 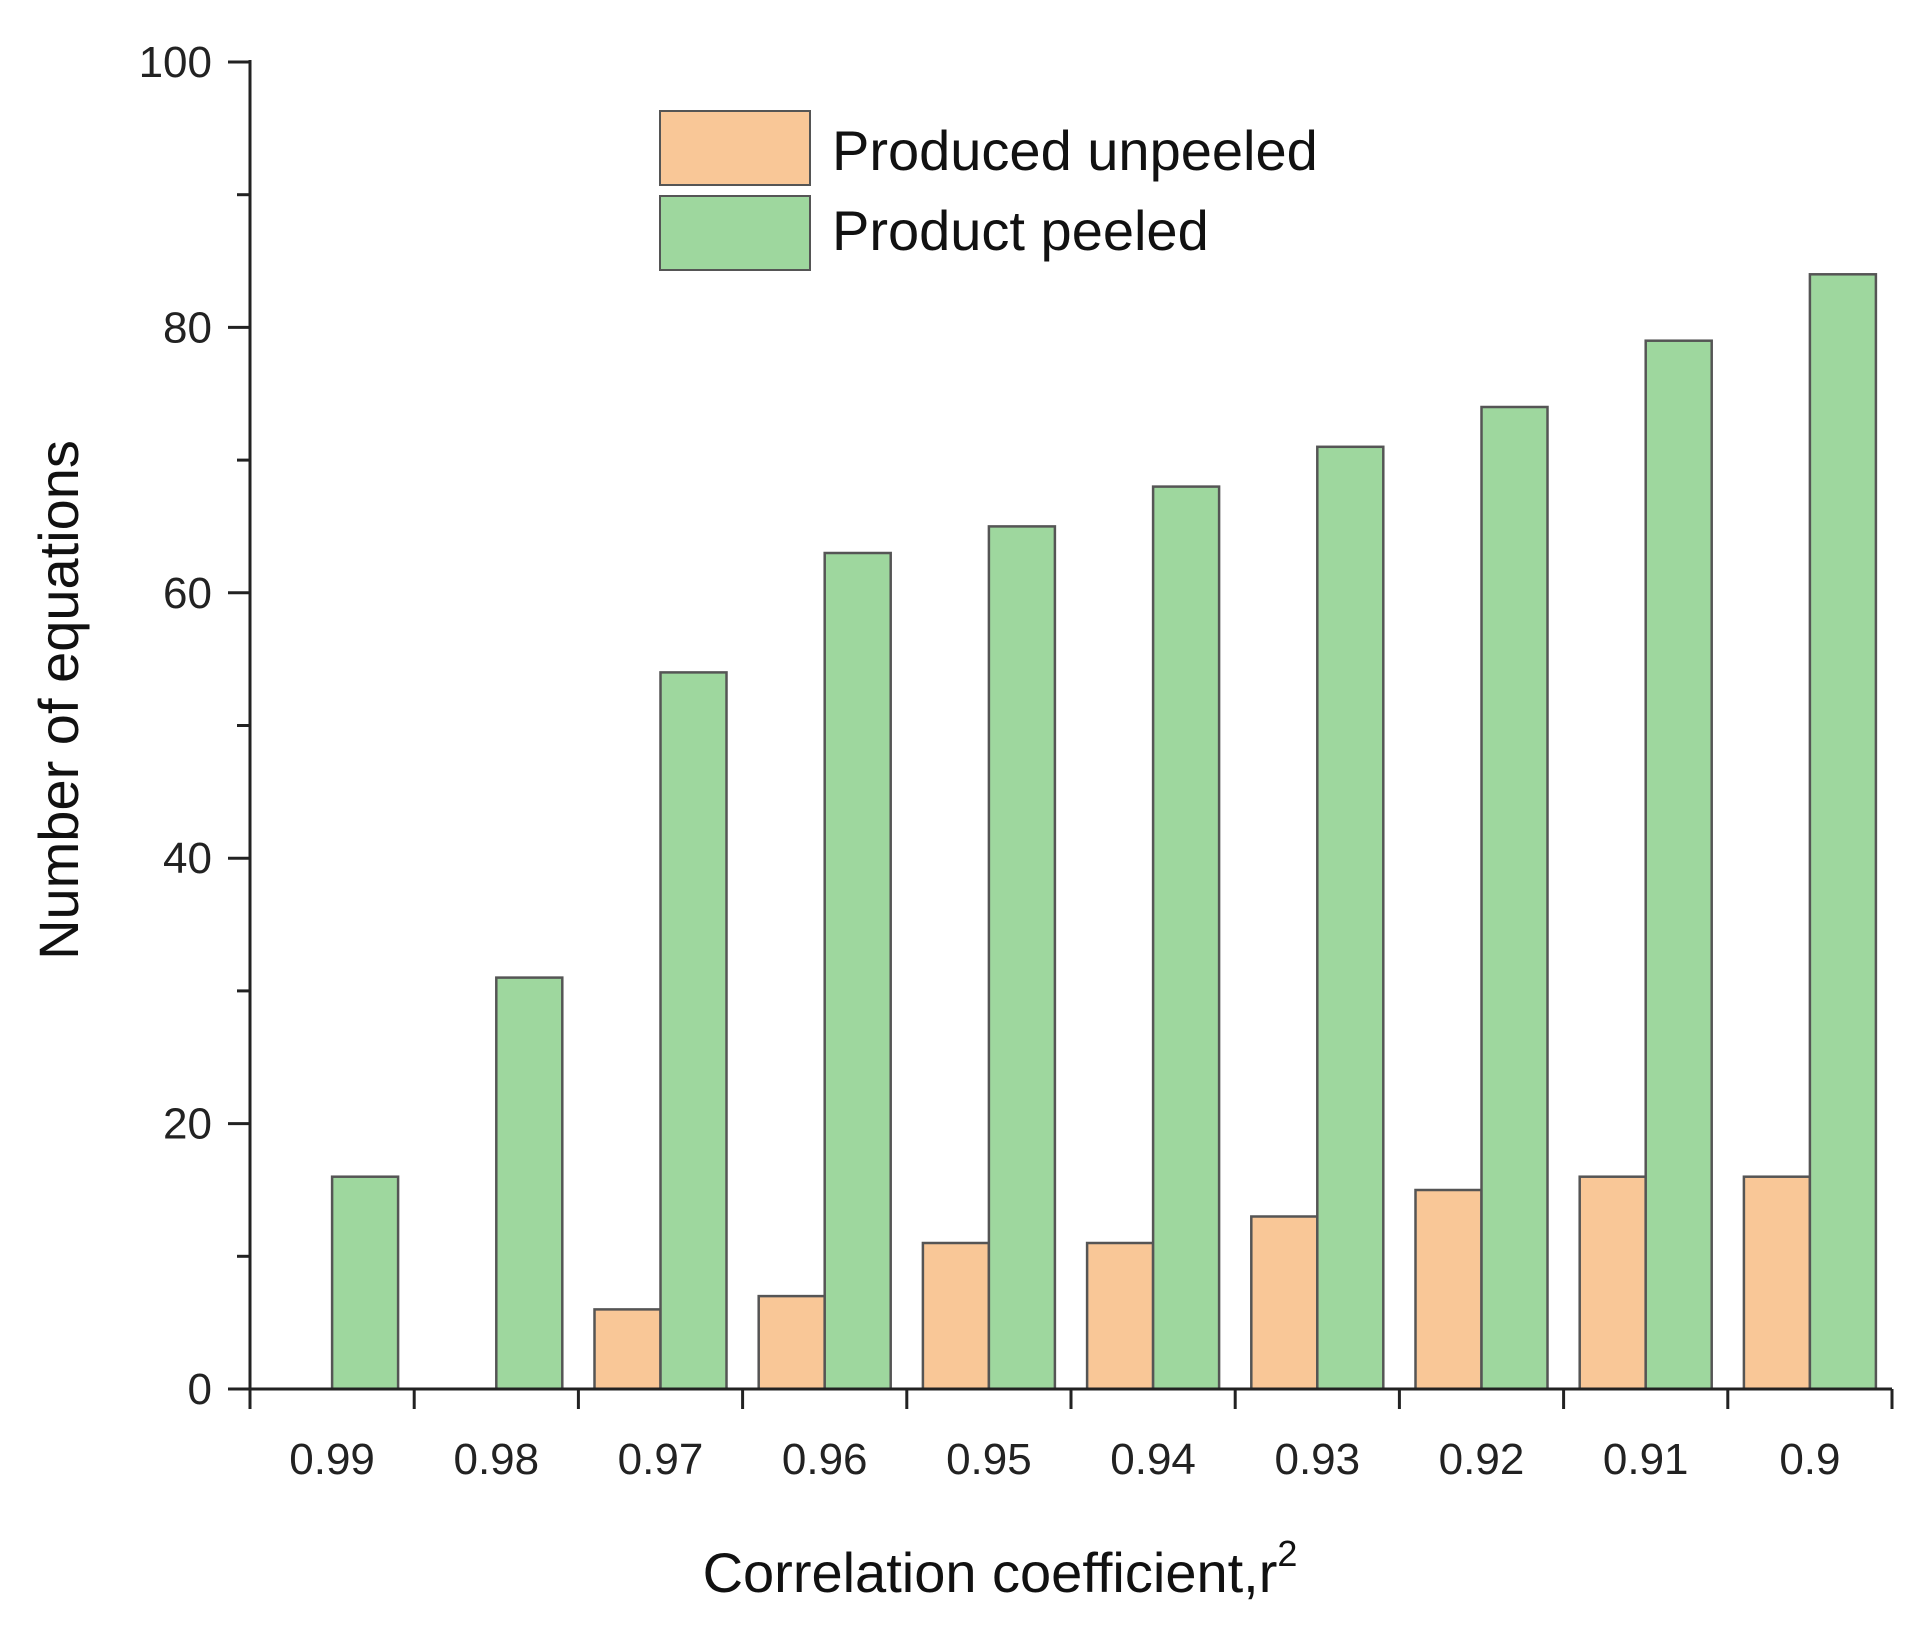 What do you see at coordinates (1777, 1283) in the screenshot?
I see `bar-produced-unpeeled-0.9` at bounding box center [1777, 1283].